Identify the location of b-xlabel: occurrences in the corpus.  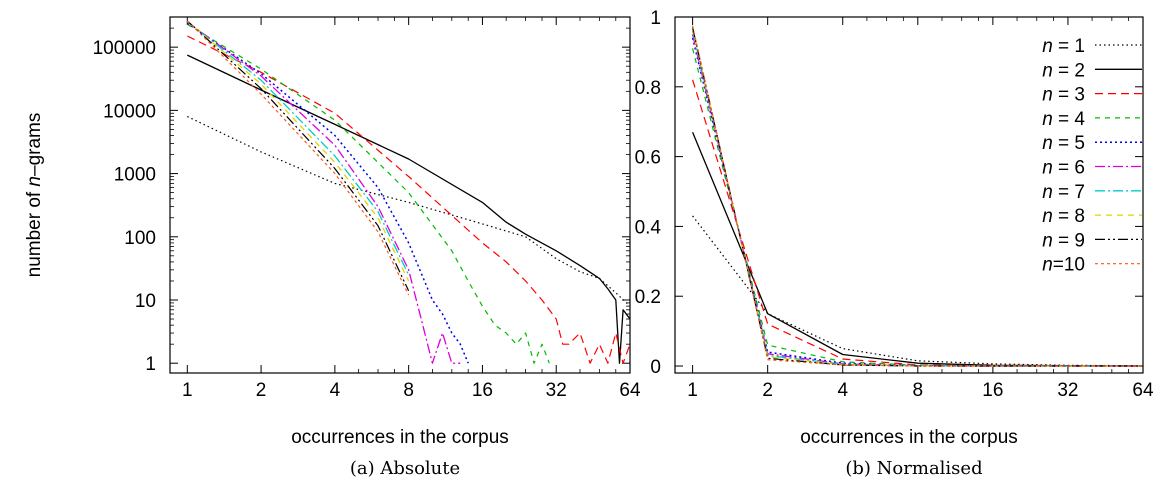
(909, 437).